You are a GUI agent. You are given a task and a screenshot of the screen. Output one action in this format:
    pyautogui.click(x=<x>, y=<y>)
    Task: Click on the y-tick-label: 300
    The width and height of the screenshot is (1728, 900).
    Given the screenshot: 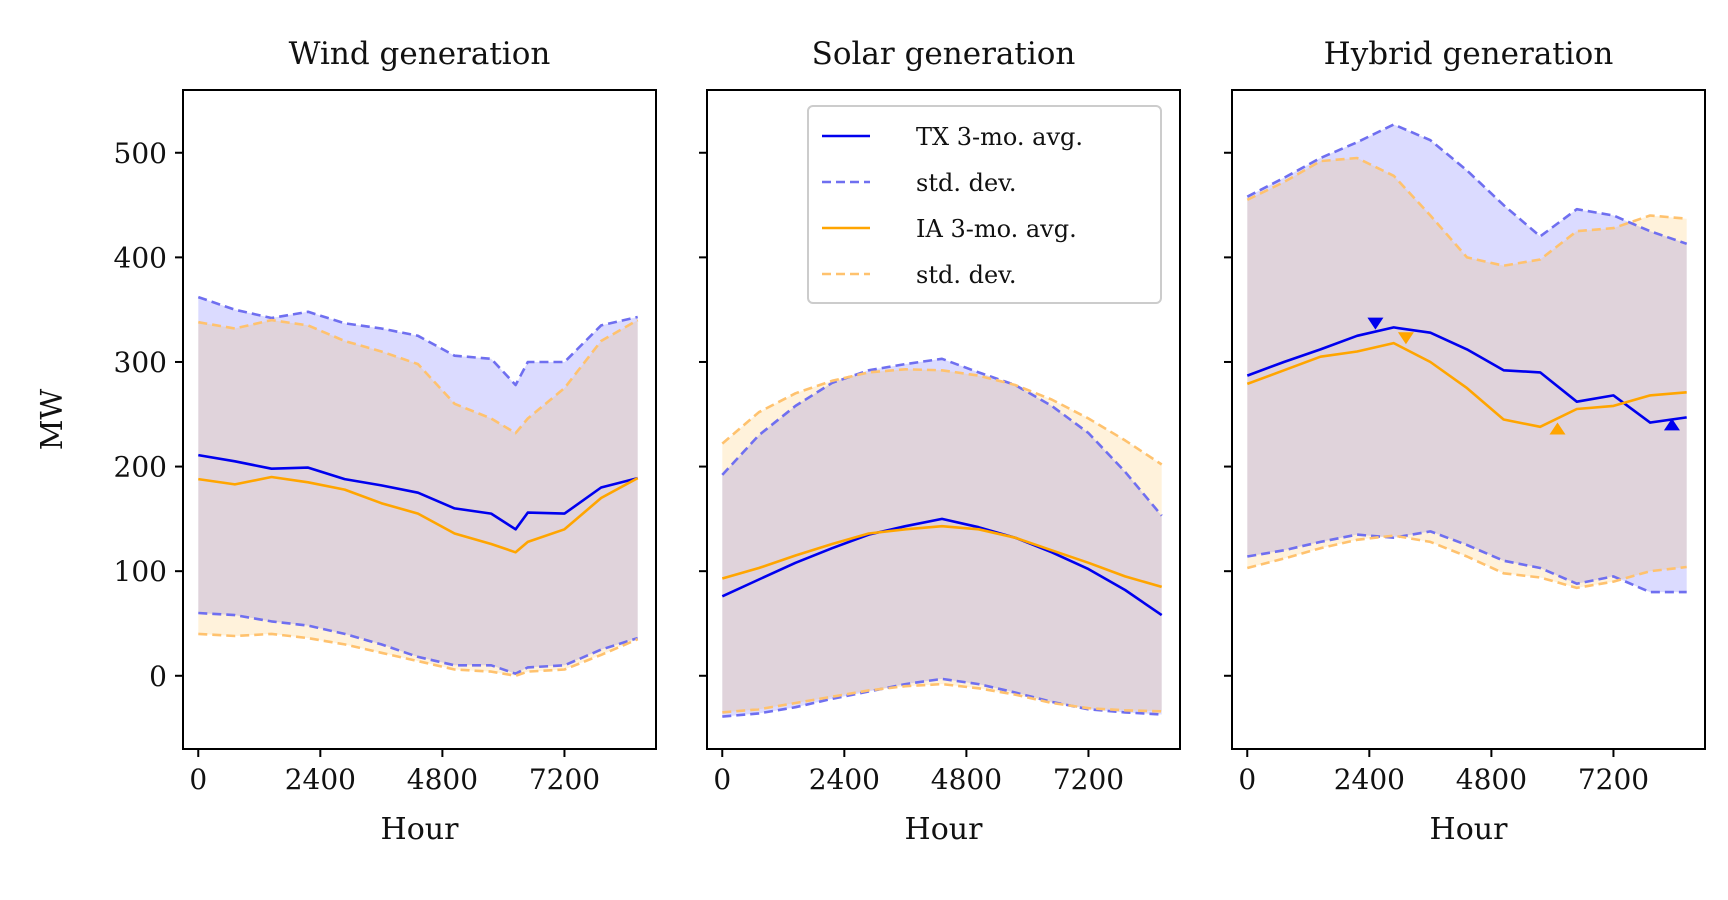 What is the action you would take?
    pyautogui.click(x=140, y=362)
    